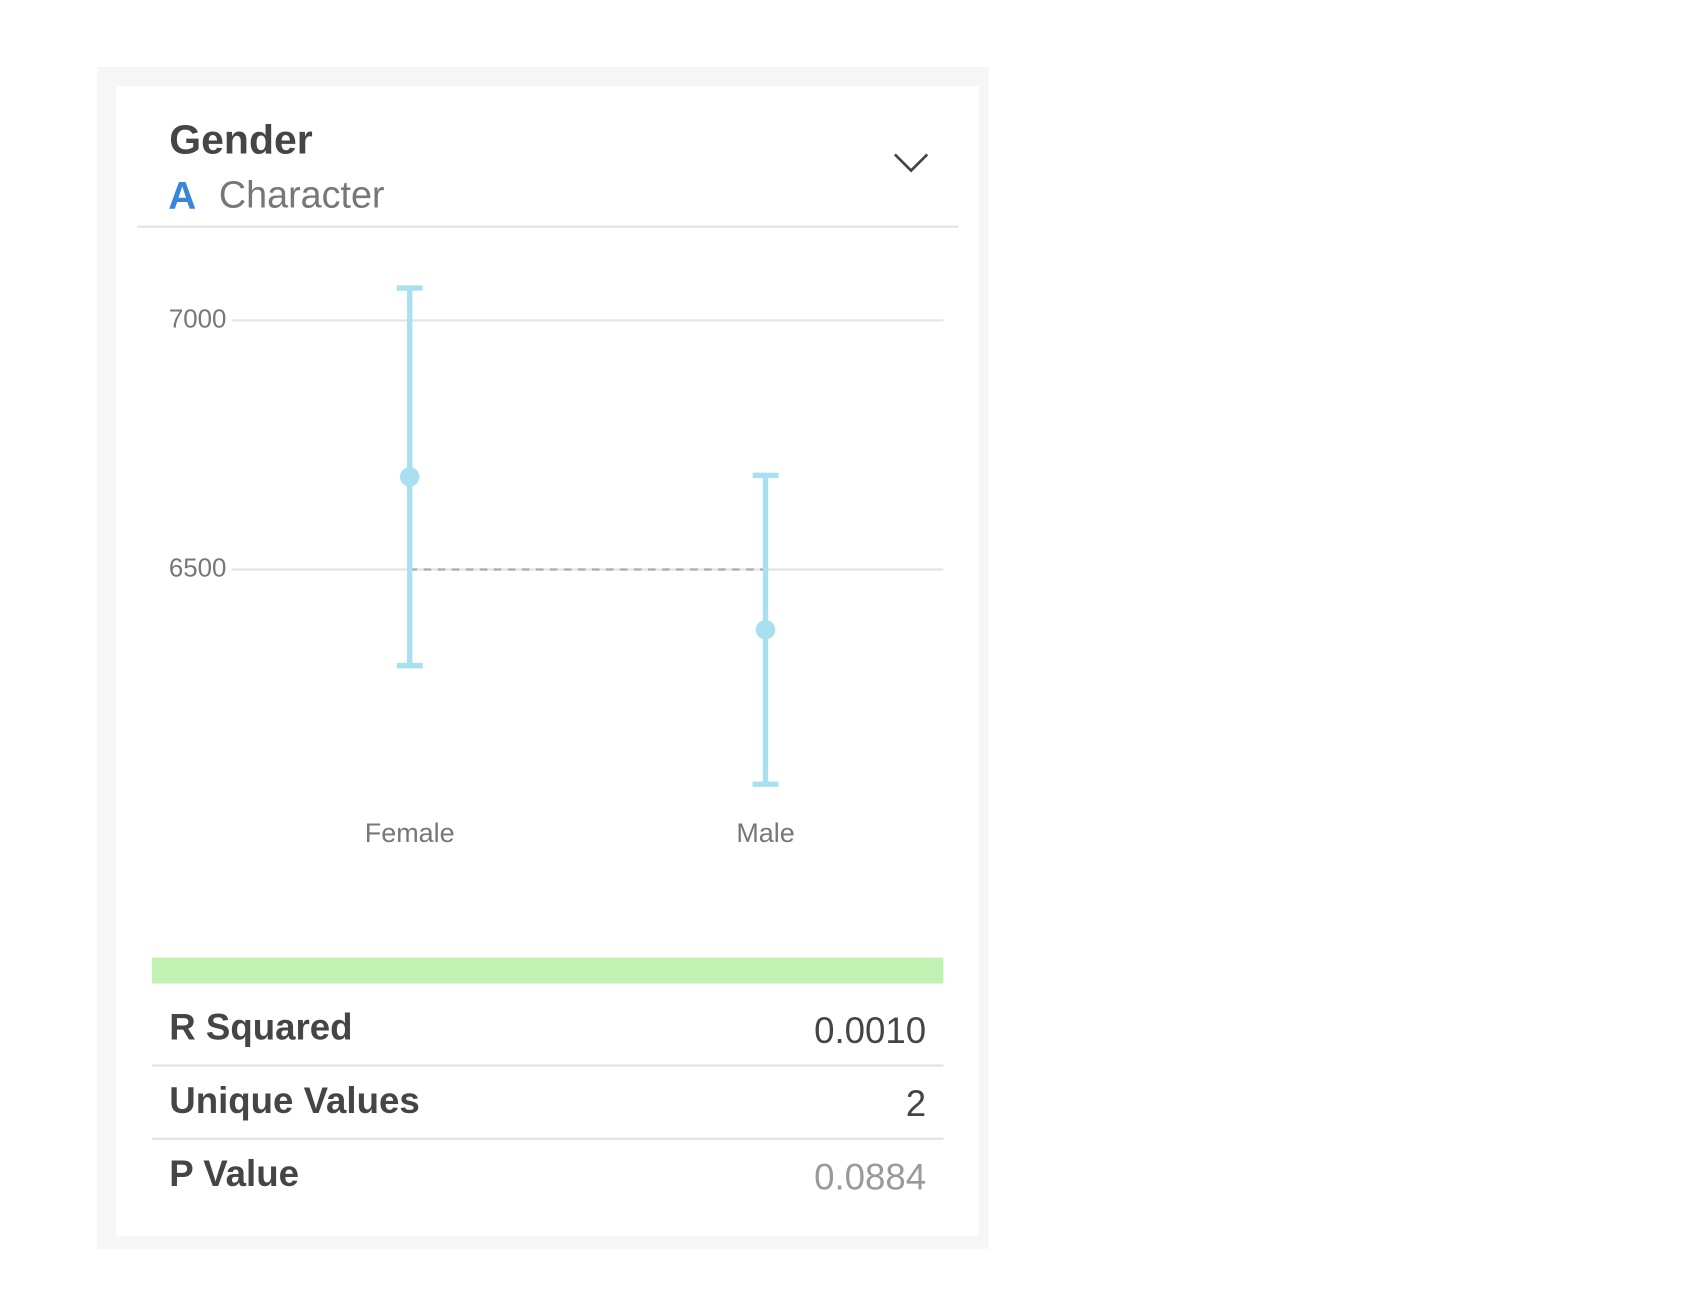 The image size is (1682, 1290). I want to click on expand-chevron, so click(911, 163).